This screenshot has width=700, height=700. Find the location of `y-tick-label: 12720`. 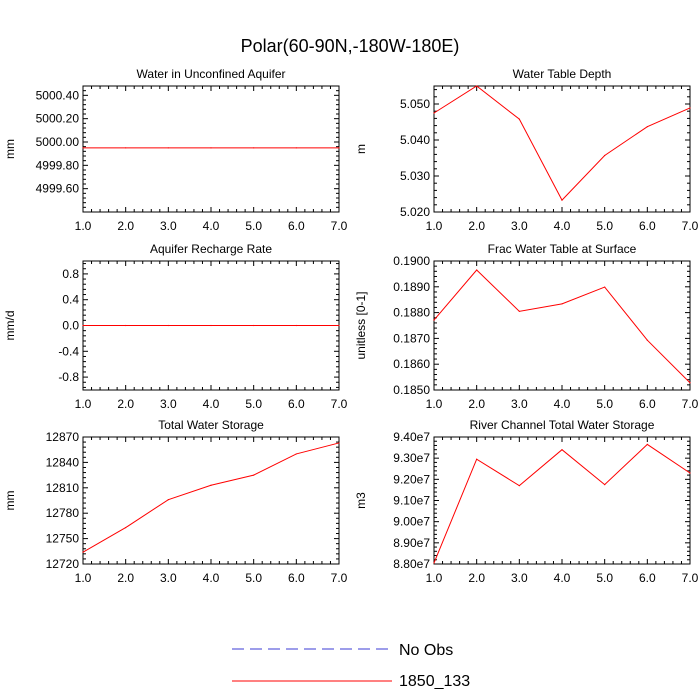

y-tick-label: 12720 is located at coordinates (63, 564).